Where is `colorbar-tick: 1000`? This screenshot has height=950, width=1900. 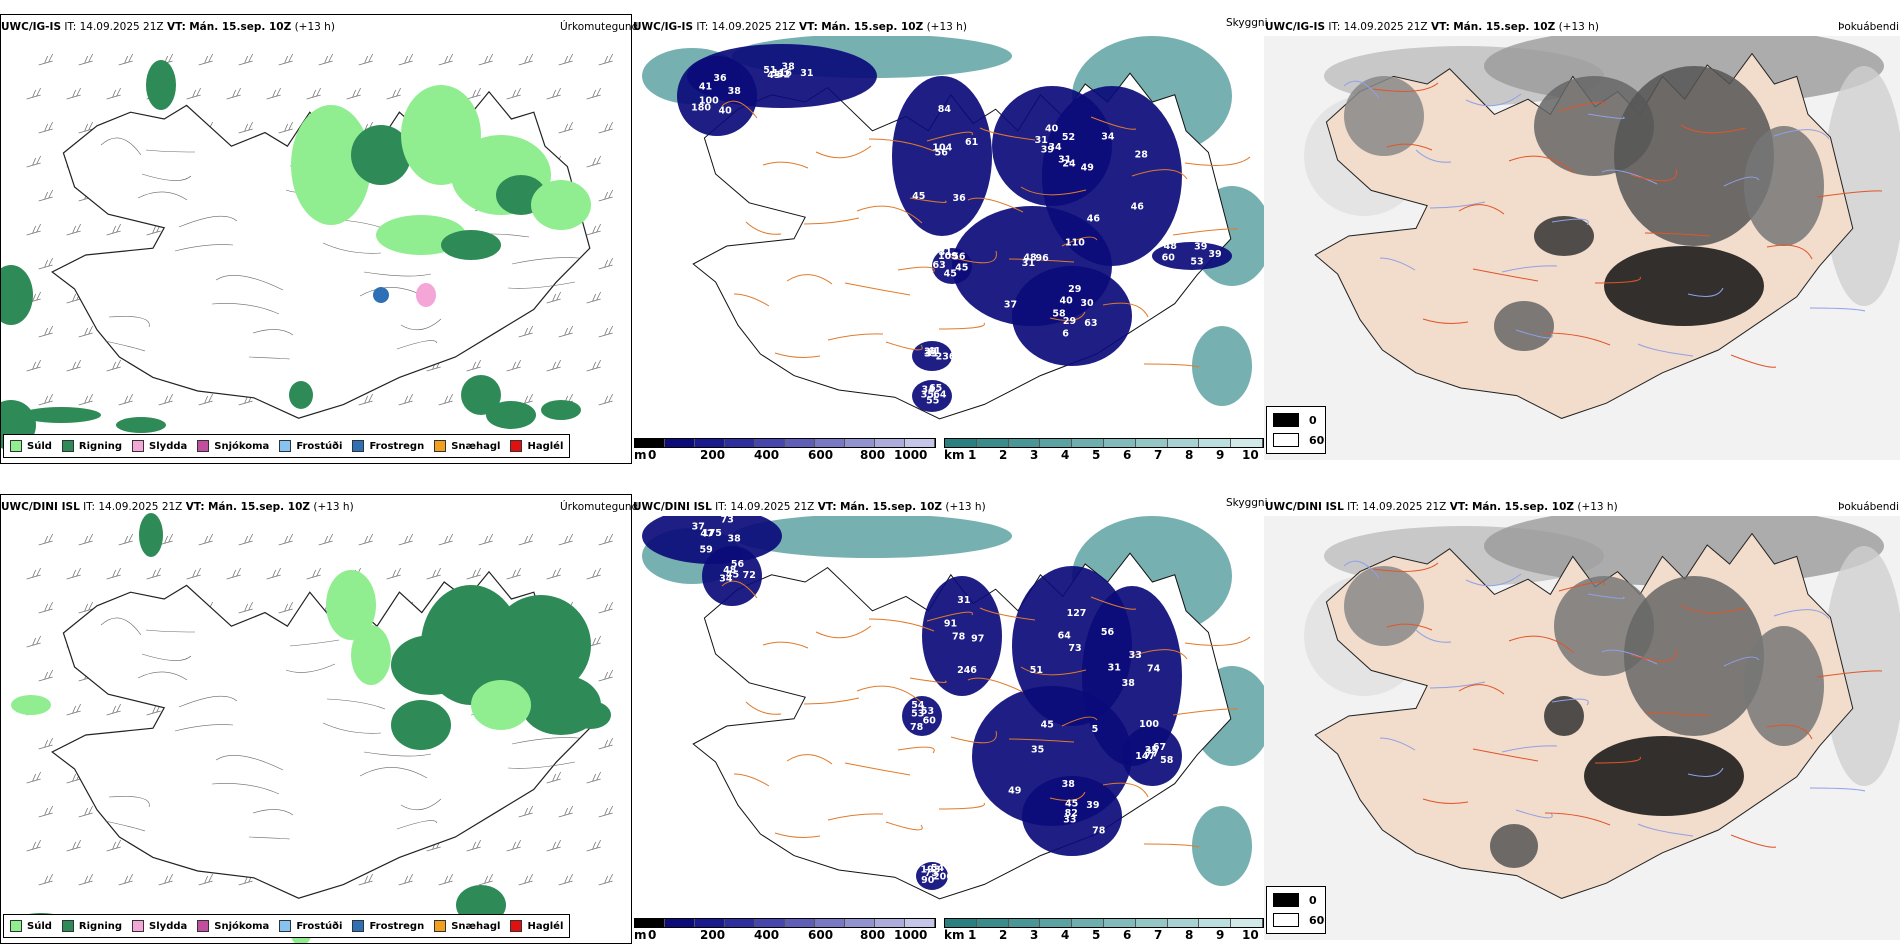
colorbar-tick: 1000 is located at coordinates (911, 455).